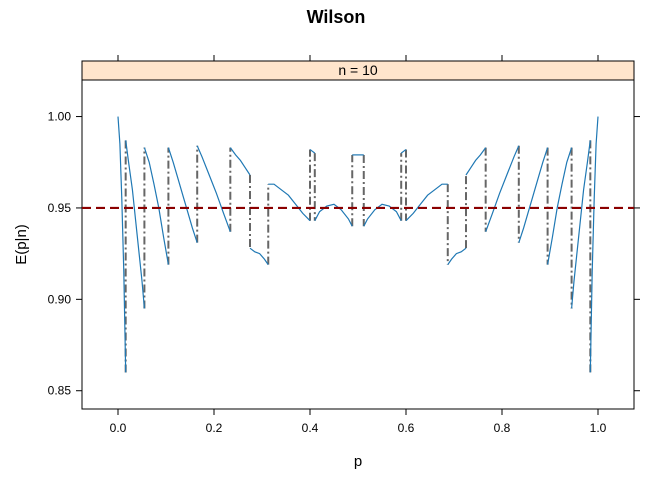  What do you see at coordinates (502, 428) in the screenshot?
I see `x-tick-label: 0.8` at bounding box center [502, 428].